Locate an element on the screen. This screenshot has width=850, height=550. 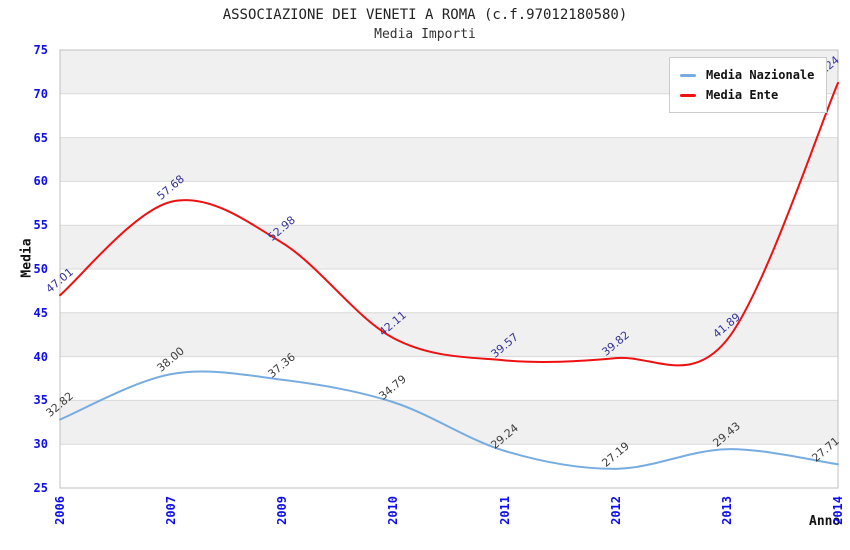
chart-subtitle: Media Importi is located at coordinates (425, 34).